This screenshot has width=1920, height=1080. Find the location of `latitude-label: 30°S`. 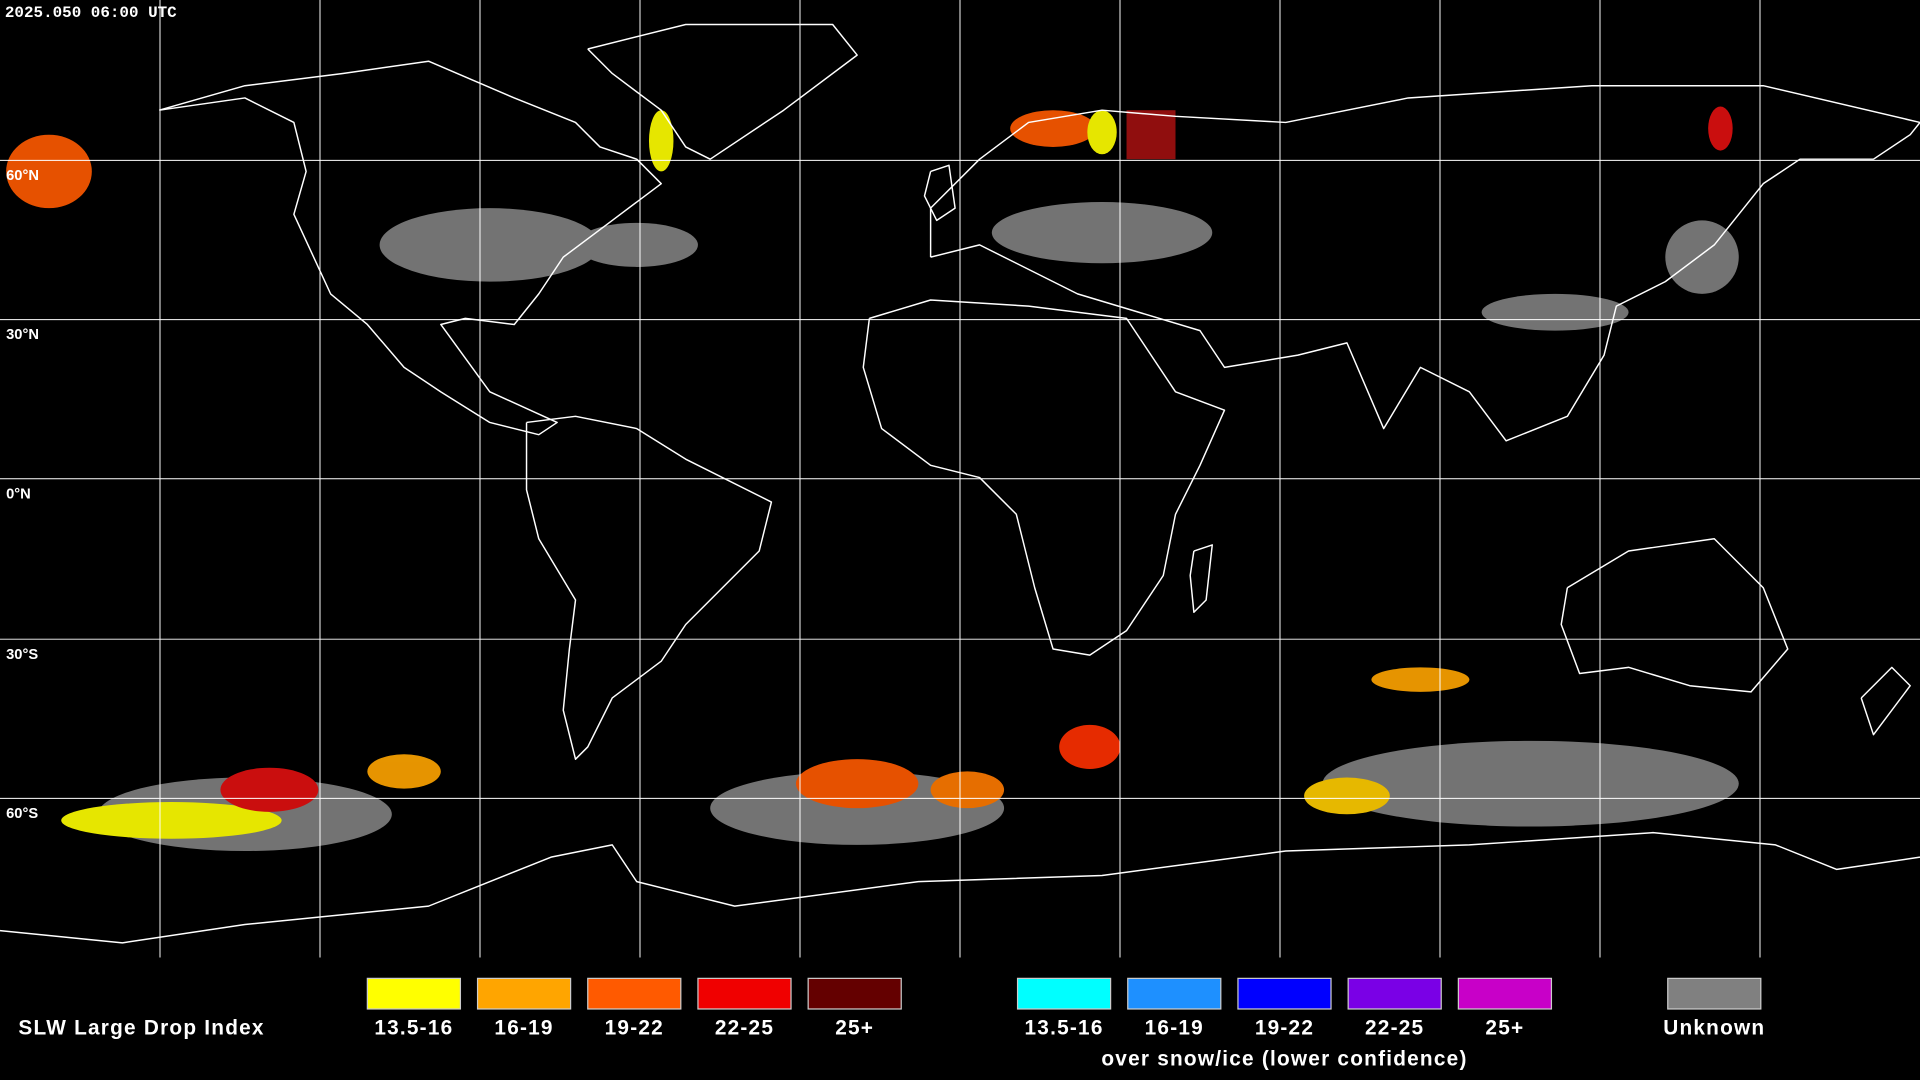

latitude-label: 30°S is located at coordinates (22, 655).